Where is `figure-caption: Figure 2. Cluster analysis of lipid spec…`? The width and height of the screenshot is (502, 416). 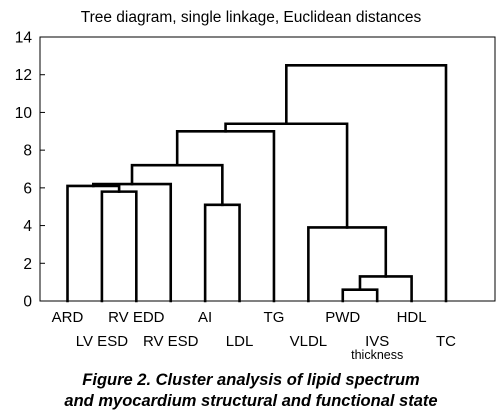 figure-caption: Figure 2. Cluster analysis of lipid spec… is located at coordinates (251, 391).